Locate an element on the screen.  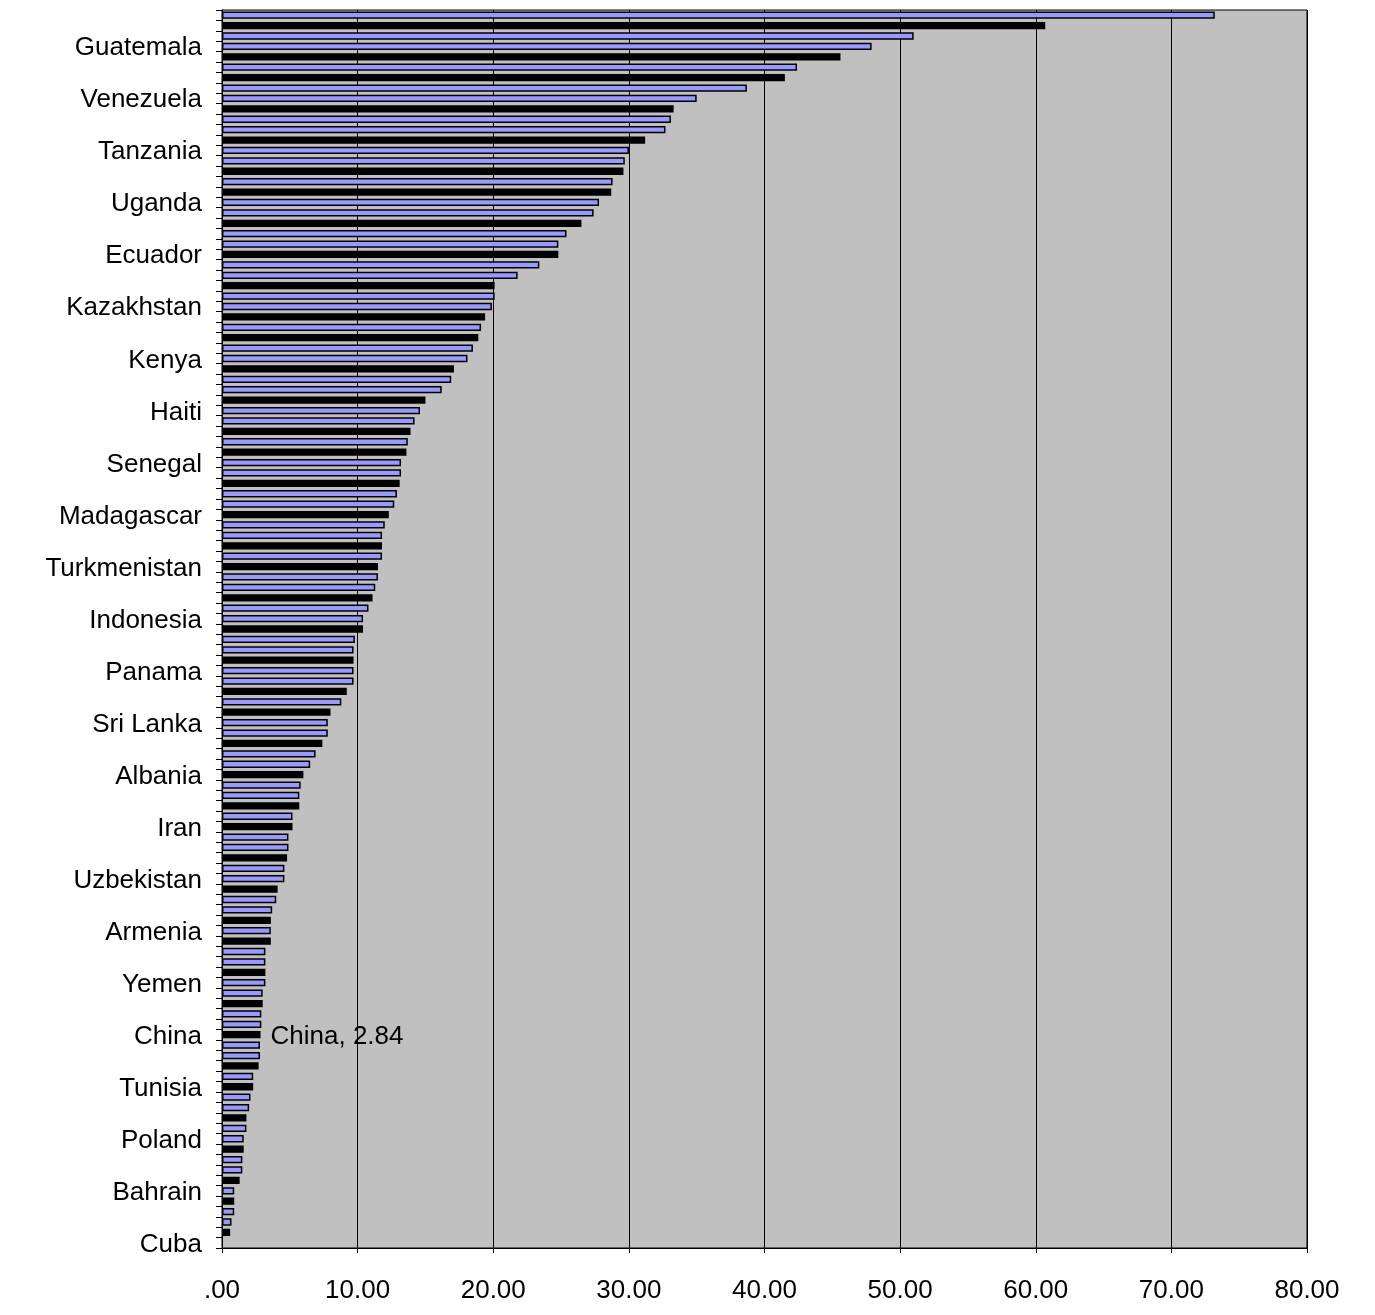
y-tick-label: Guatemala is located at coordinates (138, 46).